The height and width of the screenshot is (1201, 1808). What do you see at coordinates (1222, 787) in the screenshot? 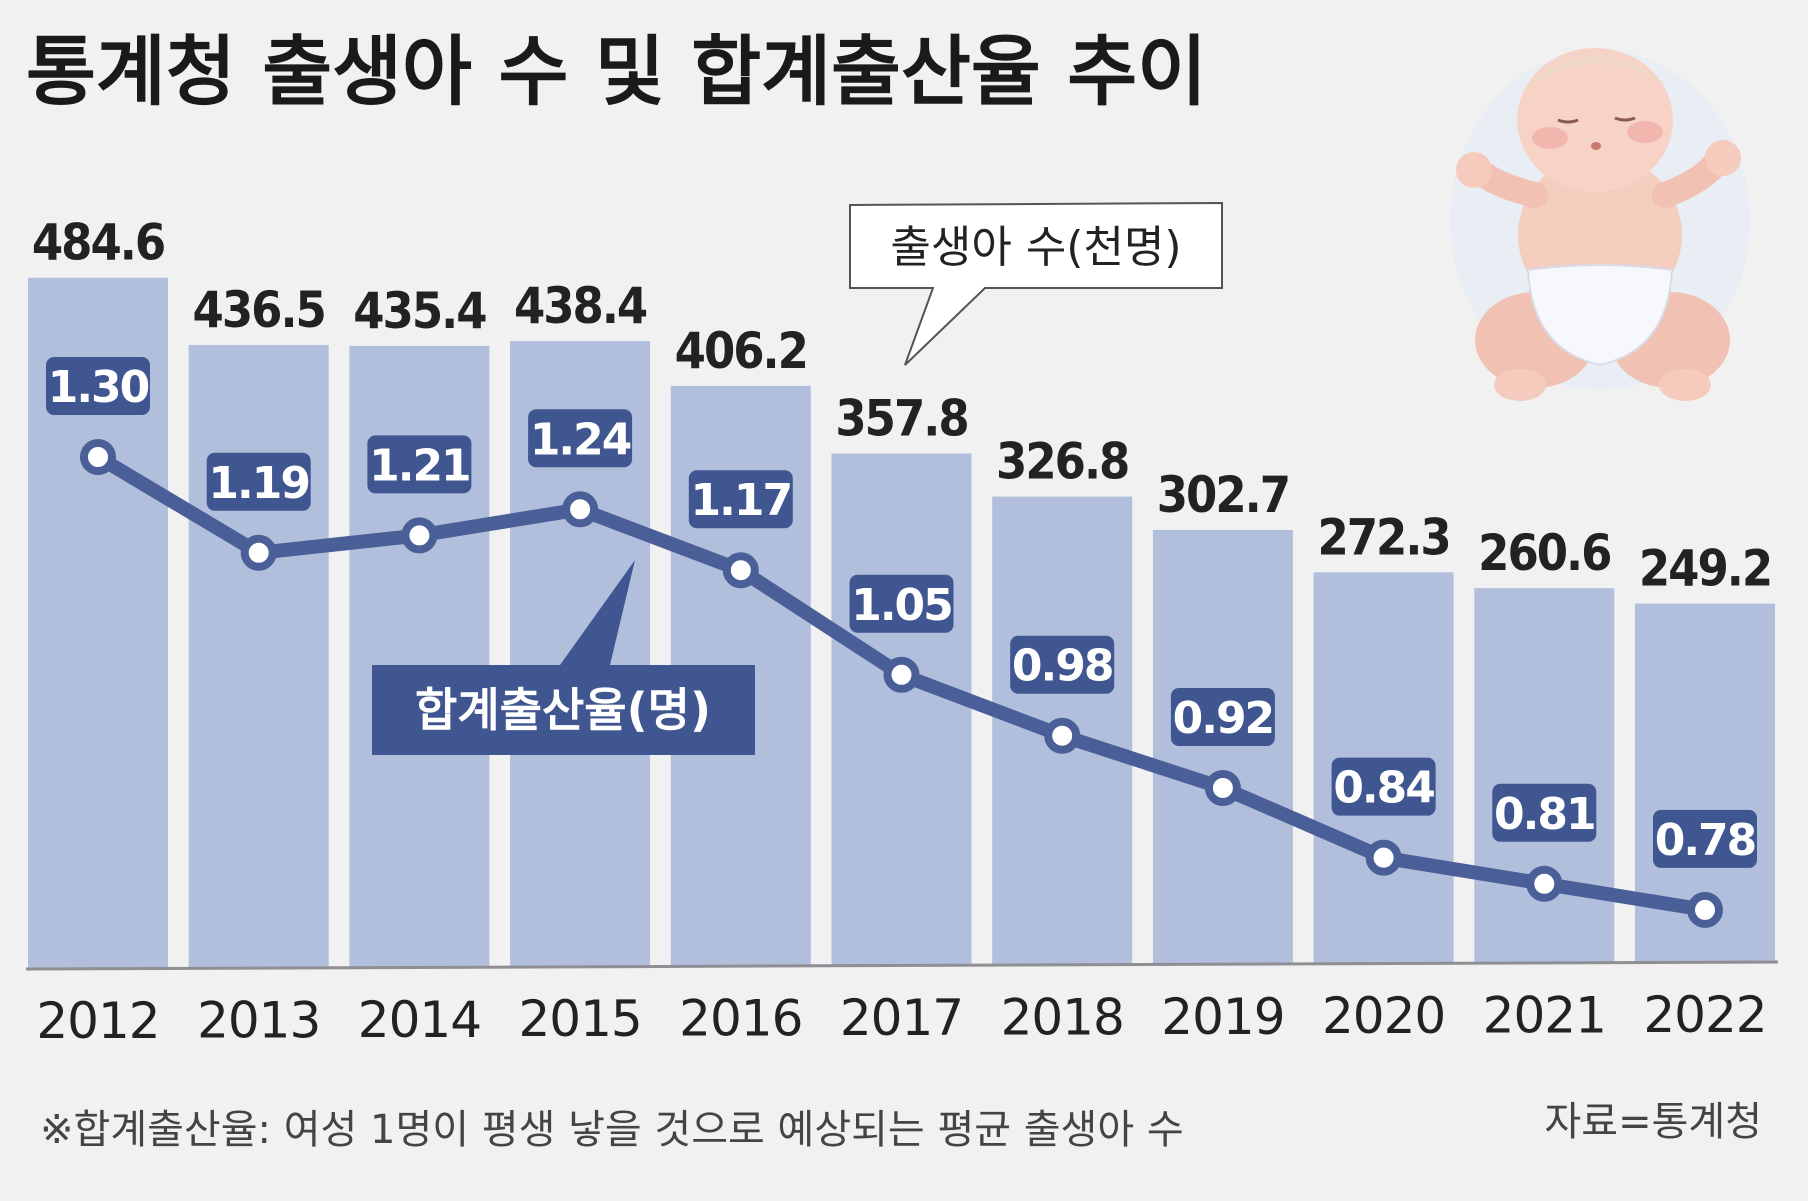
I see `rate-point-2019` at bounding box center [1222, 787].